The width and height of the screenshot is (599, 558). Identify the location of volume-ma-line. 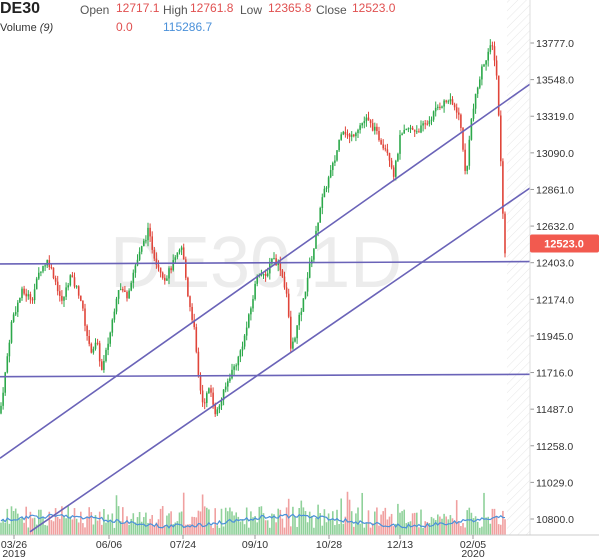
(253, 521).